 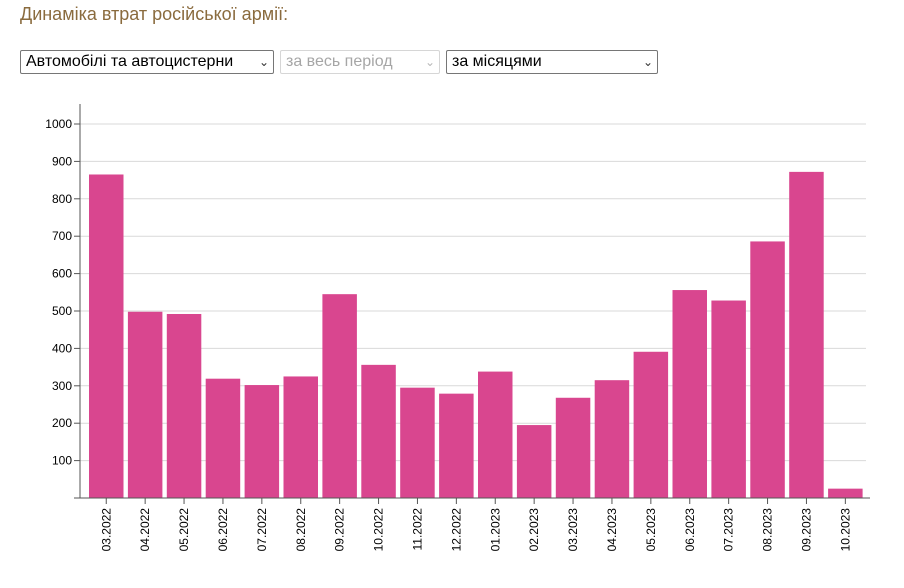 I want to click on x-tick-label: 06.2022, so click(x=223, y=530).